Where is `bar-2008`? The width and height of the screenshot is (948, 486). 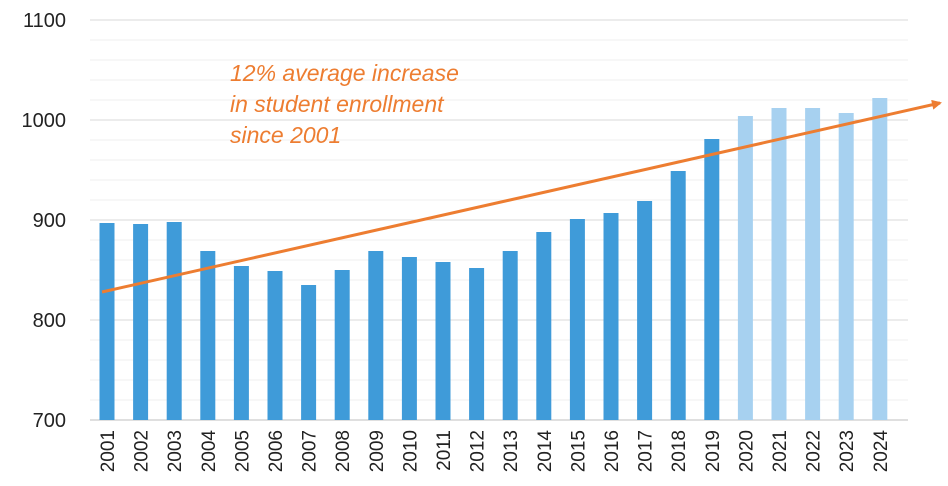 bar-2008 is located at coordinates (342, 345).